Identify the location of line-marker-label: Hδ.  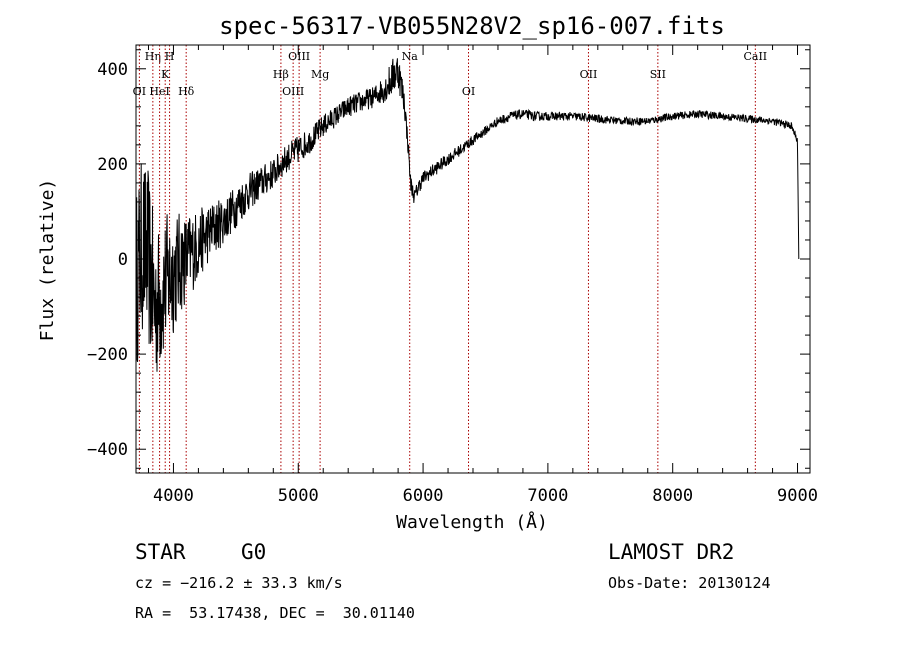
(186, 91).